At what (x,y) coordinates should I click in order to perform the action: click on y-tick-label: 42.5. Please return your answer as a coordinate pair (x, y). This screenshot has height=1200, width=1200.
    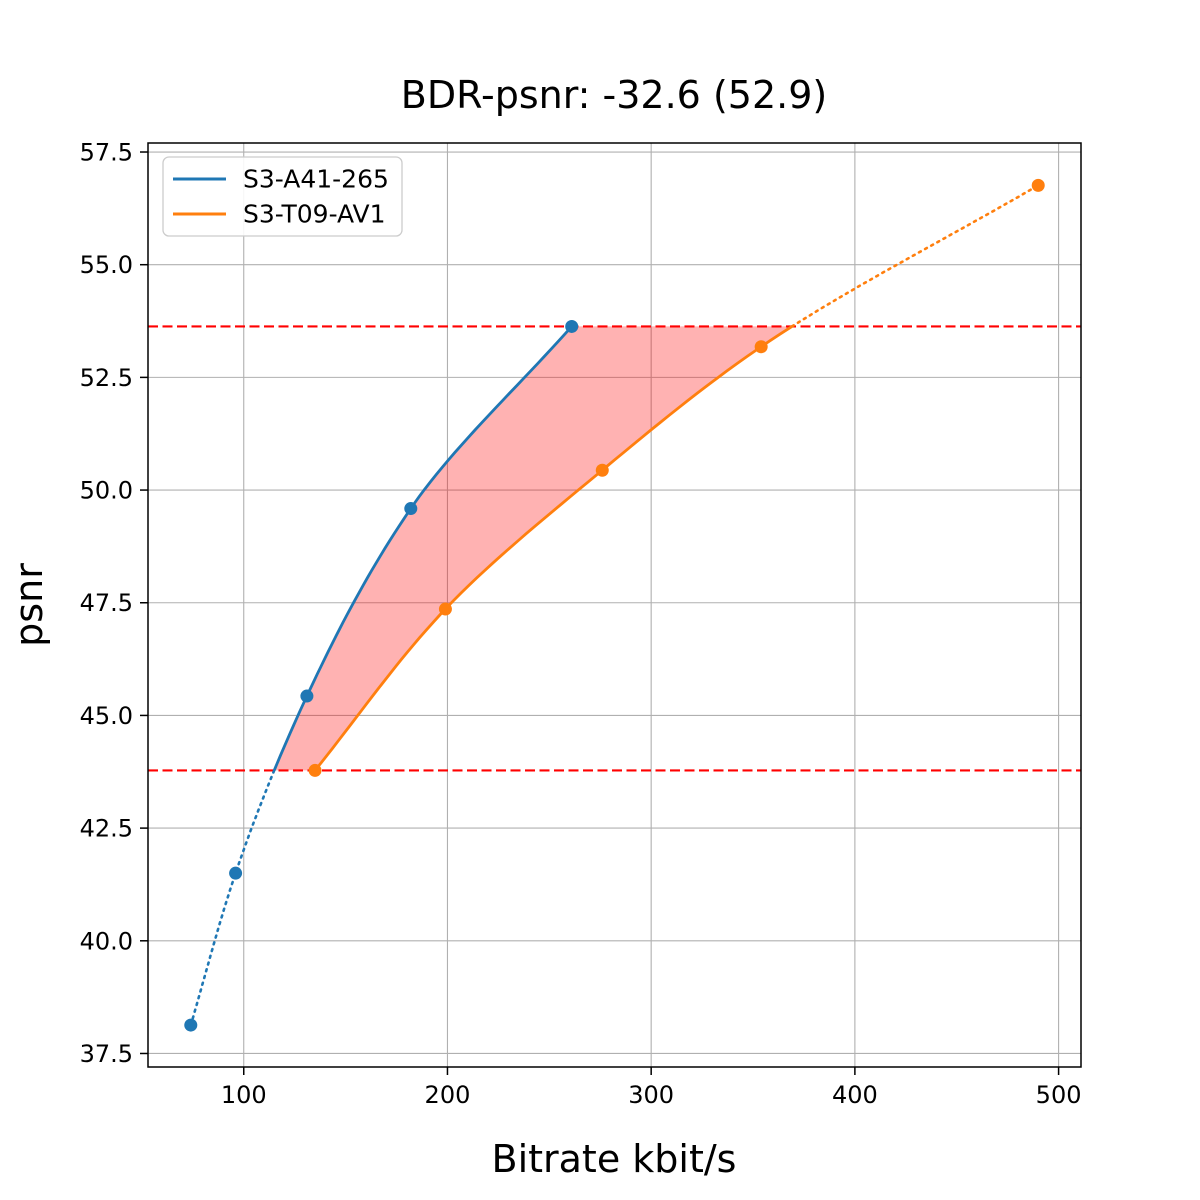
    Looking at the image, I should click on (106, 829).